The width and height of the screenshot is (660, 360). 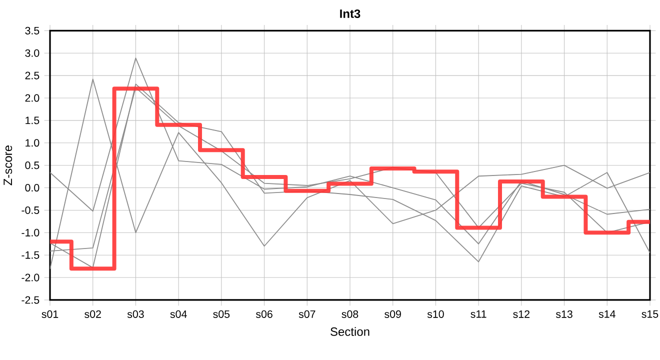 I want to click on y-tick-label: -2.5, so click(x=31, y=300).